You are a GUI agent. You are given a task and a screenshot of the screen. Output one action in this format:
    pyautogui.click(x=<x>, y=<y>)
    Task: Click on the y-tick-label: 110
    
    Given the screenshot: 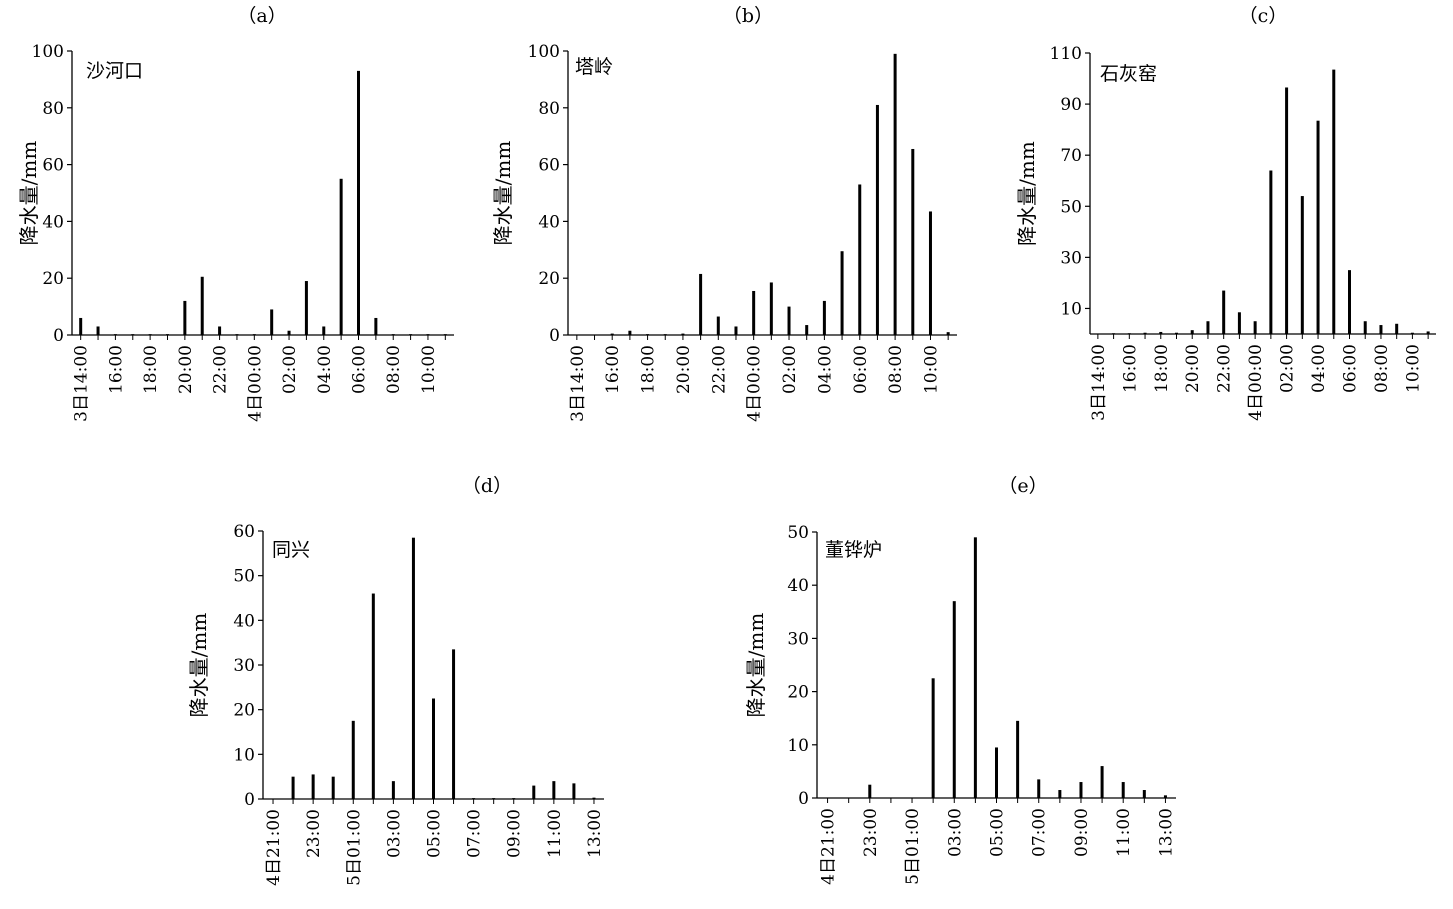 What is the action you would take?
    pyautogui.click(x=1066, y=54)
    